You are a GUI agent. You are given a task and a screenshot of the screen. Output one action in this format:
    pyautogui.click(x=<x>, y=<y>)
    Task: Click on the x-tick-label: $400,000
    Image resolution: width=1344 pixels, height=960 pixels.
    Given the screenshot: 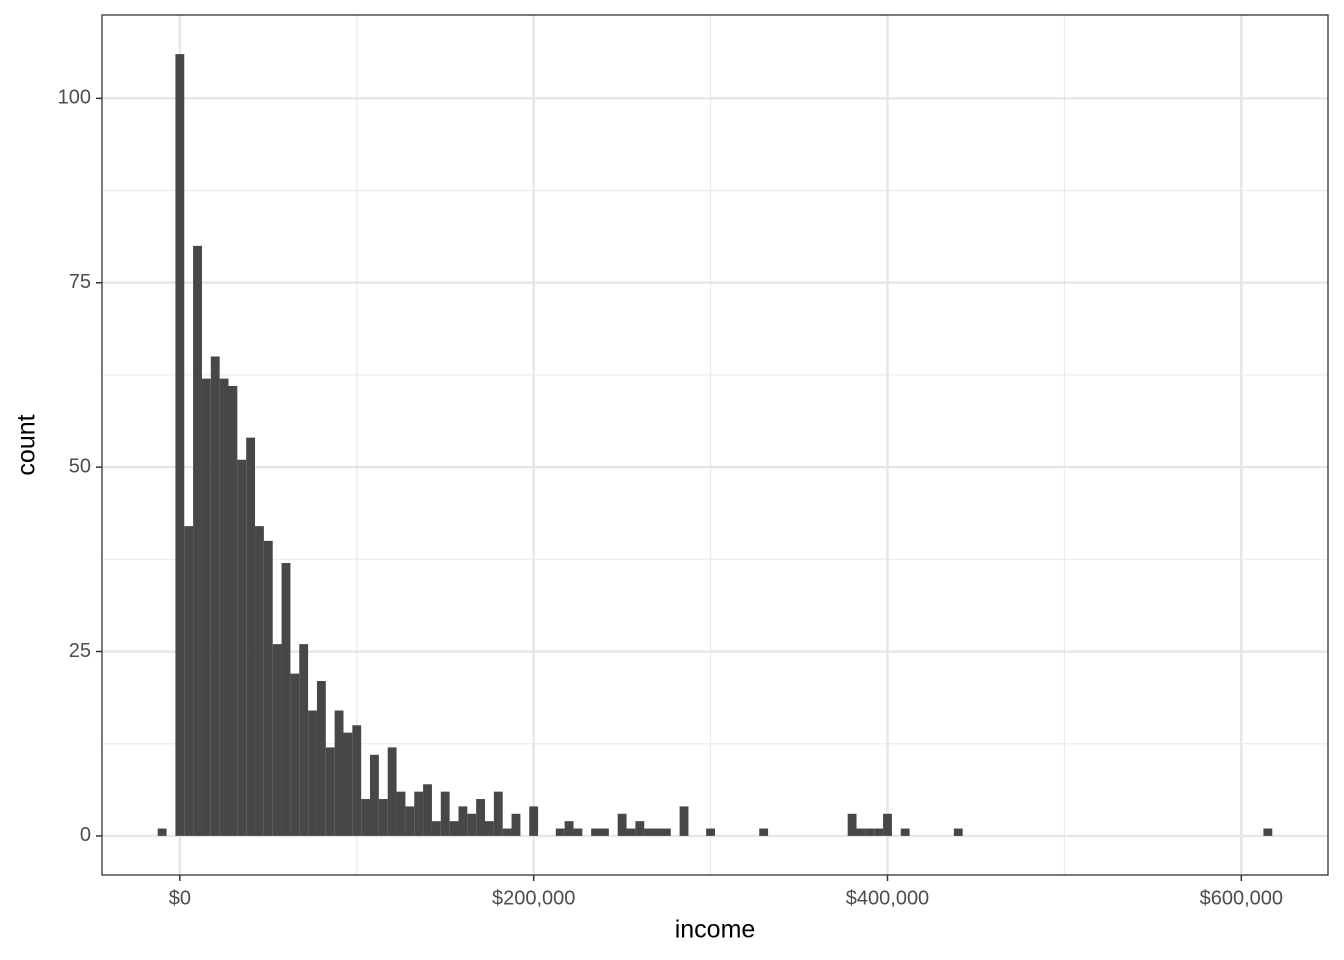 What is the action you would take?
    pyautogui.click(x=887, y=898)
    